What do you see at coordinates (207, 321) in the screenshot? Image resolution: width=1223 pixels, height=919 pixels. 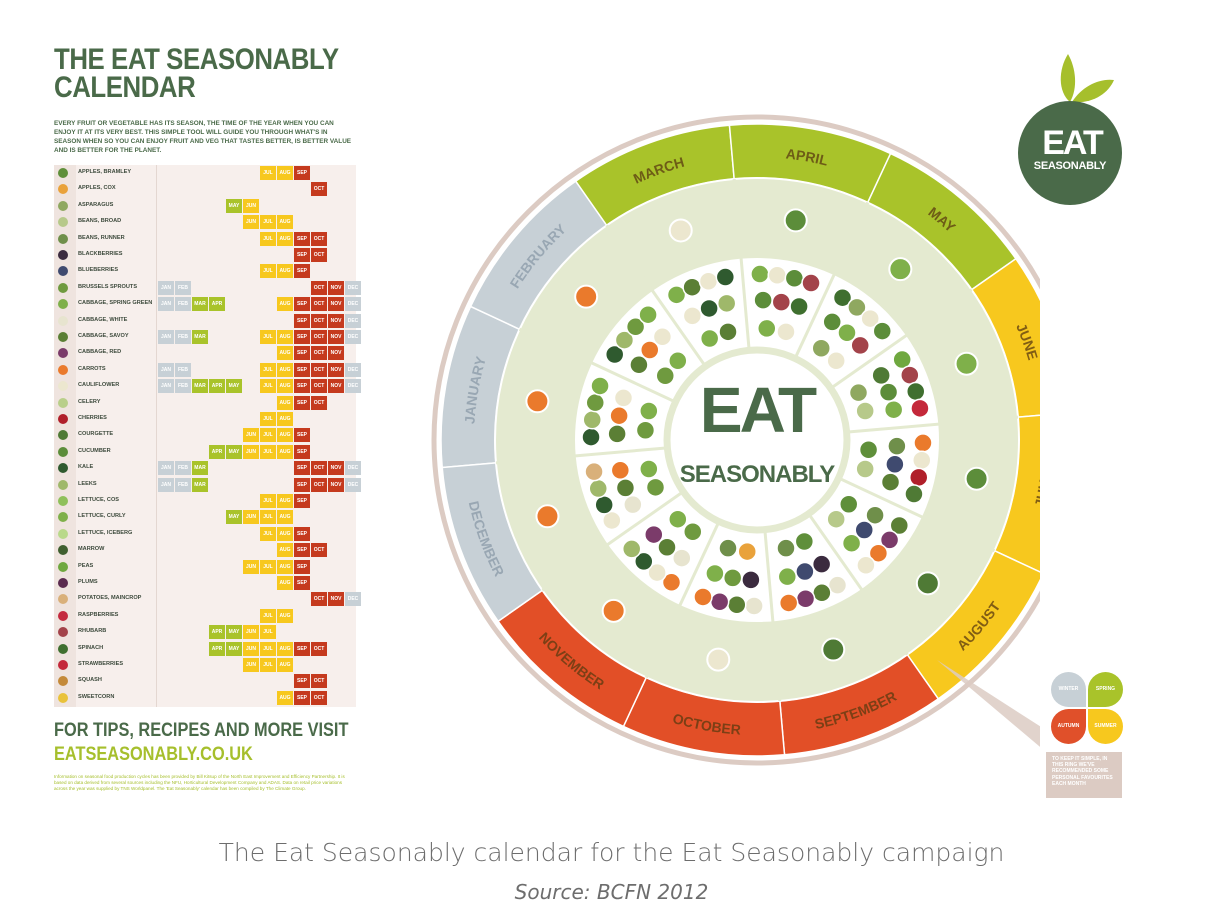 I see `table-row: CABBAGE, WHITE SEP OCT NOV DEC` at bounding box center [207, 321].